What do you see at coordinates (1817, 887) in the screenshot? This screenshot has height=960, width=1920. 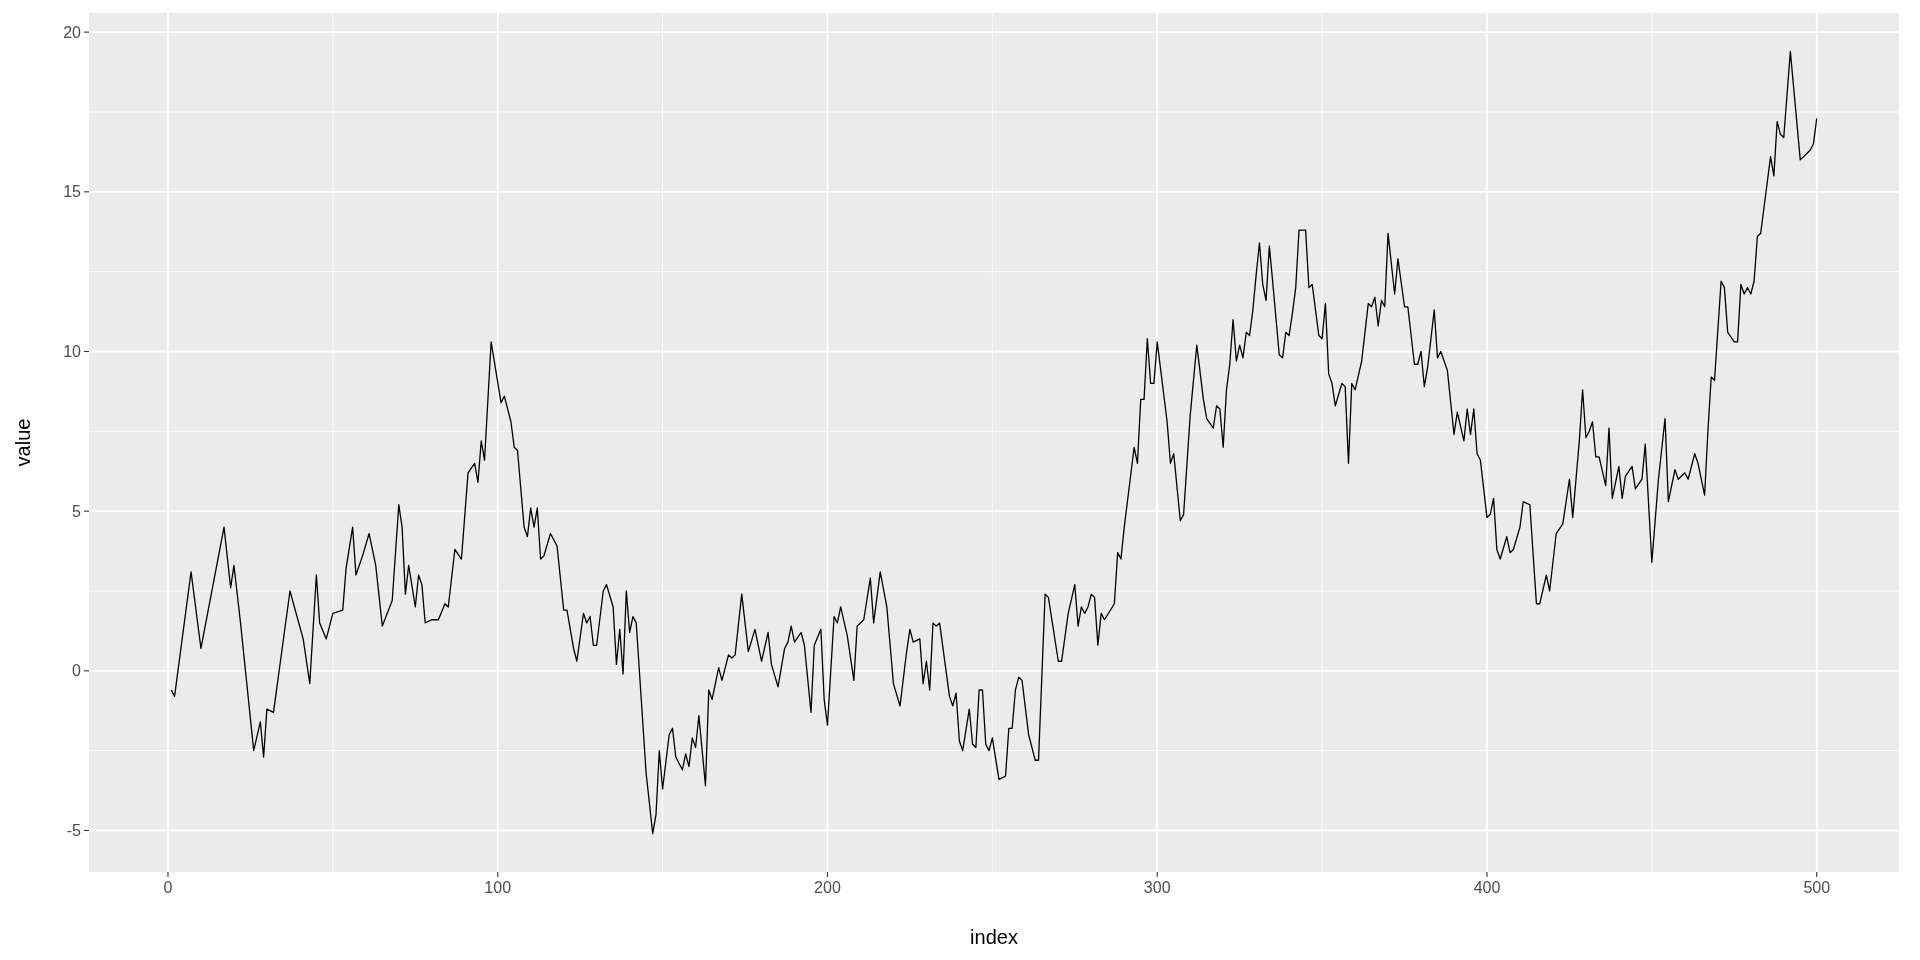 I see `x-tick-label: 500` at bounding box center [1817, 887].